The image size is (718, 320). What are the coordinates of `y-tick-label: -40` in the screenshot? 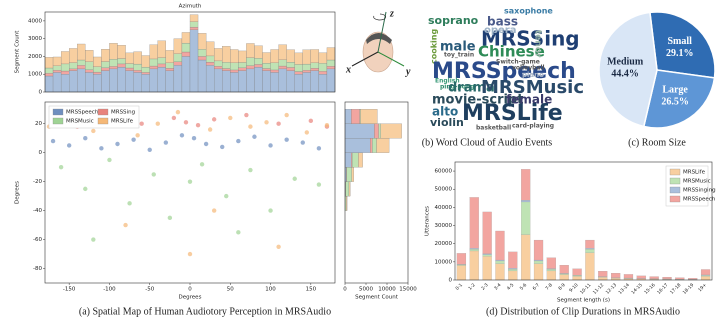 It's located at (37, 211).